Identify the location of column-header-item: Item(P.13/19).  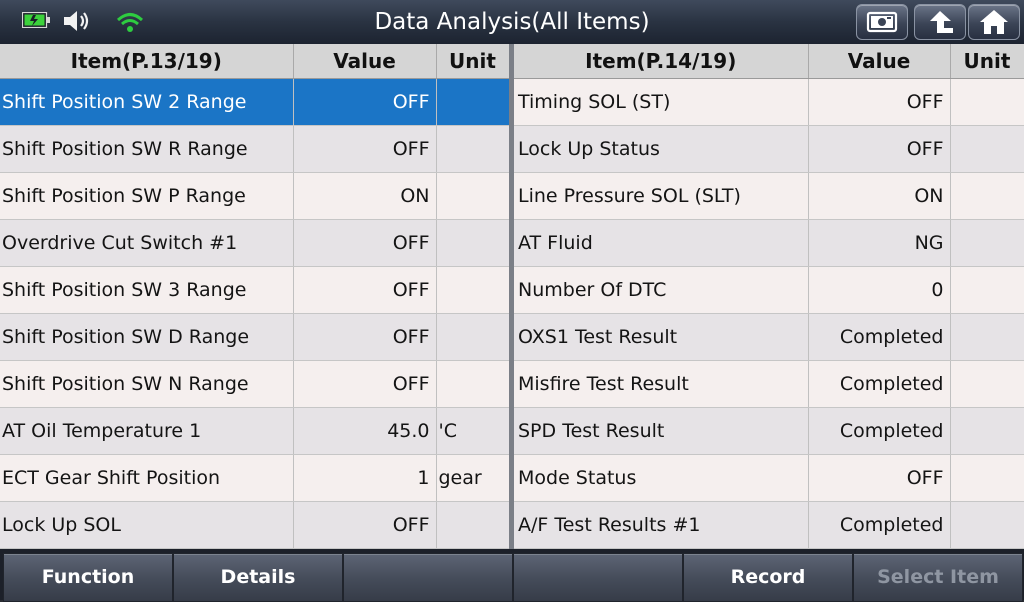
(147, 61).